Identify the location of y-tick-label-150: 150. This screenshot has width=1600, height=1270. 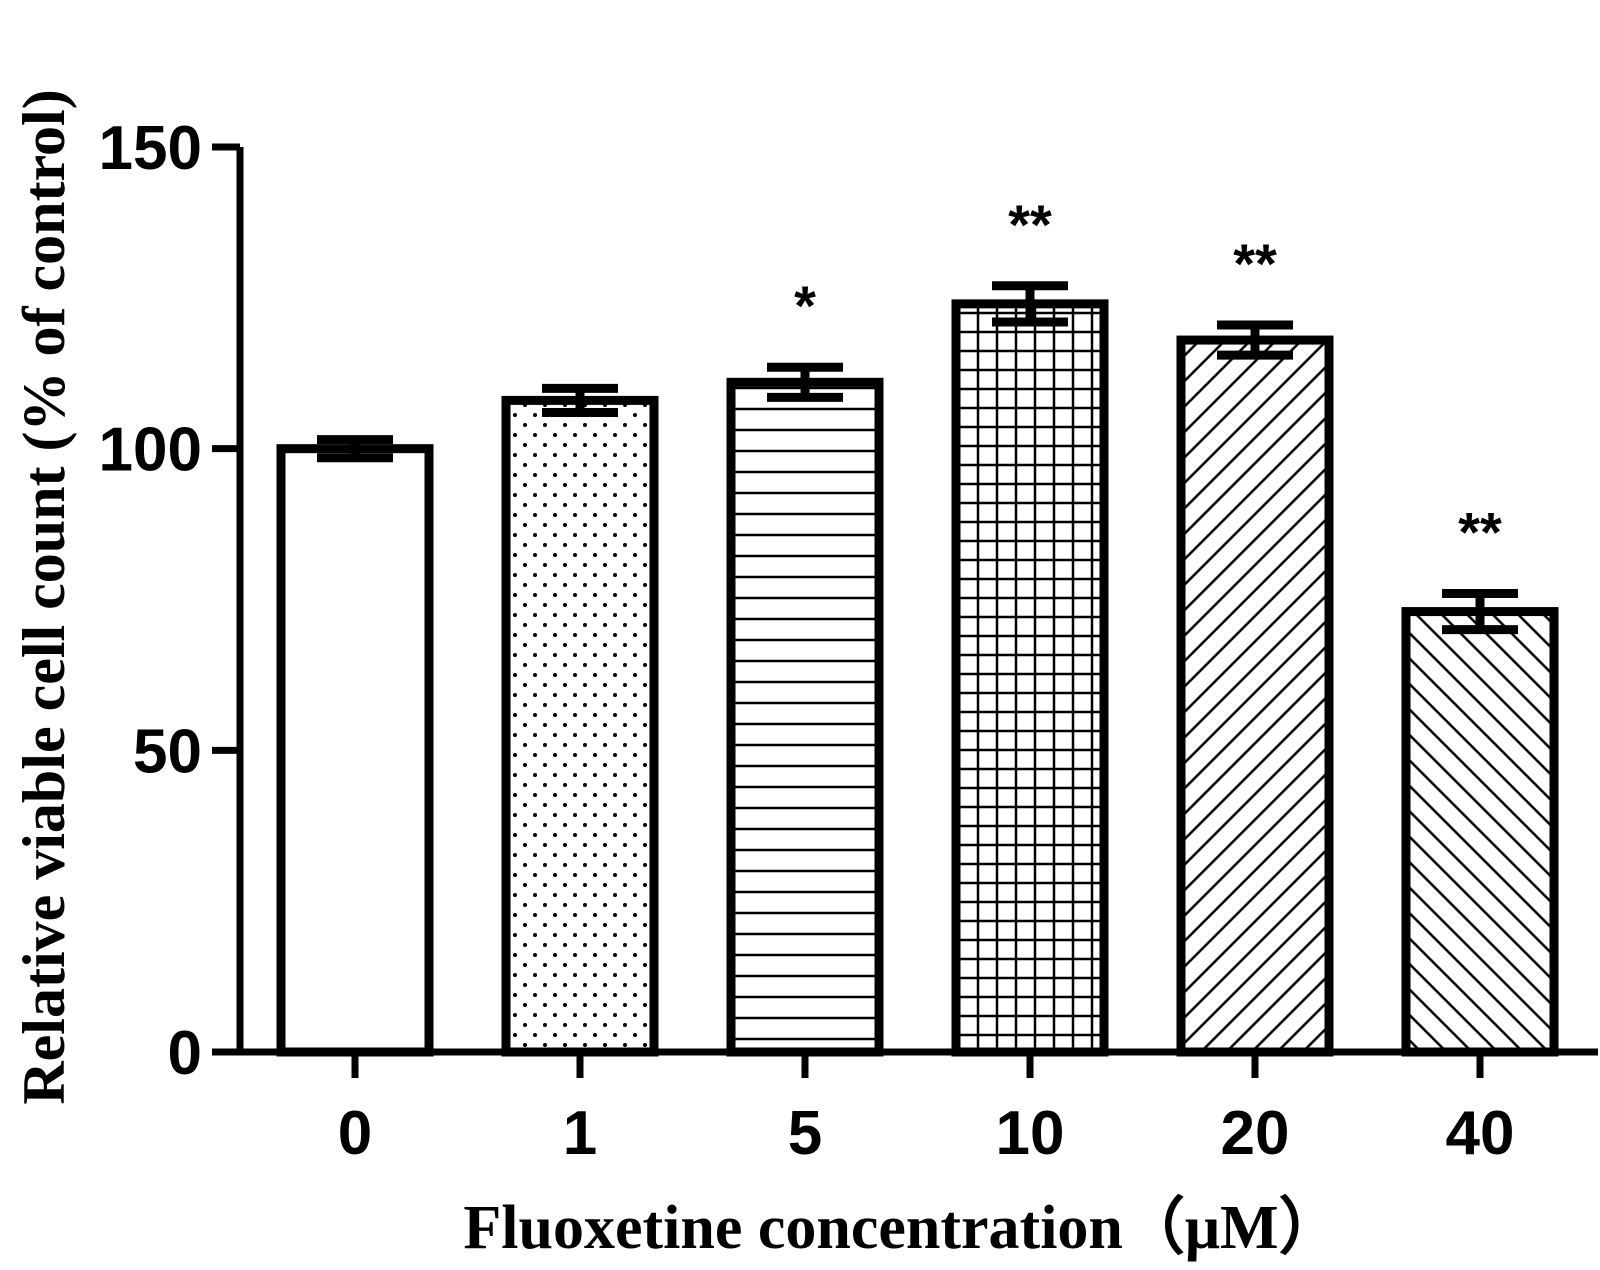
(150, 148).